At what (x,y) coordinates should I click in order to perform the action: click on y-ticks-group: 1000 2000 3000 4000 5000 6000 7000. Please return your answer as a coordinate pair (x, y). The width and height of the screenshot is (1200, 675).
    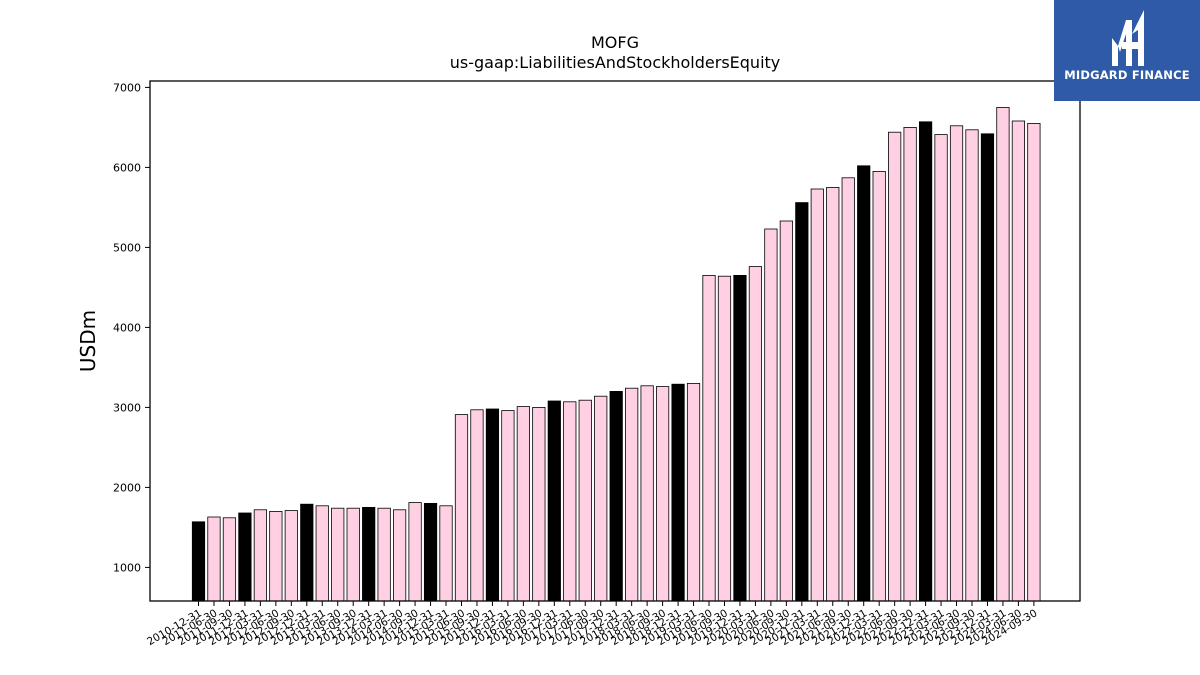
    Looking at the image, I should click on (131, 327).